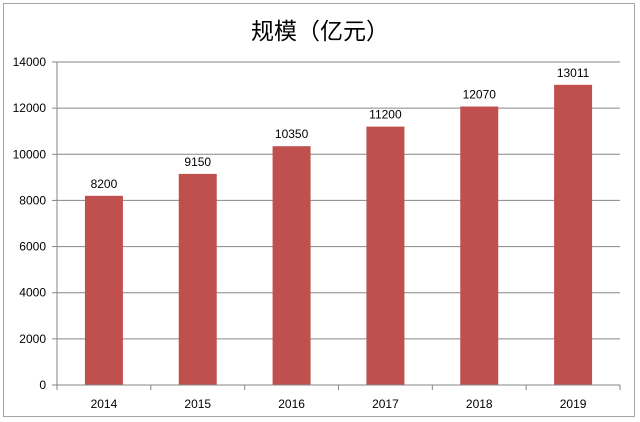 This screenshot has height=422, width=640. What do you see at coordinates (197, 162) in the screenshot?
I see `data-label: 9150` at bounding box center [197, 162].